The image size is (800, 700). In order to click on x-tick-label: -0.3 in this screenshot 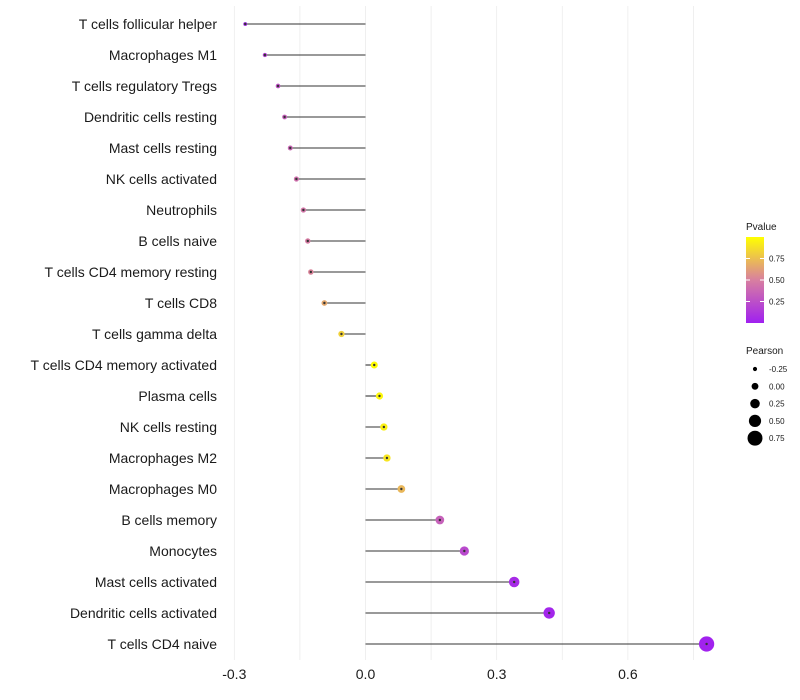, I will do `click(234, 674)`.